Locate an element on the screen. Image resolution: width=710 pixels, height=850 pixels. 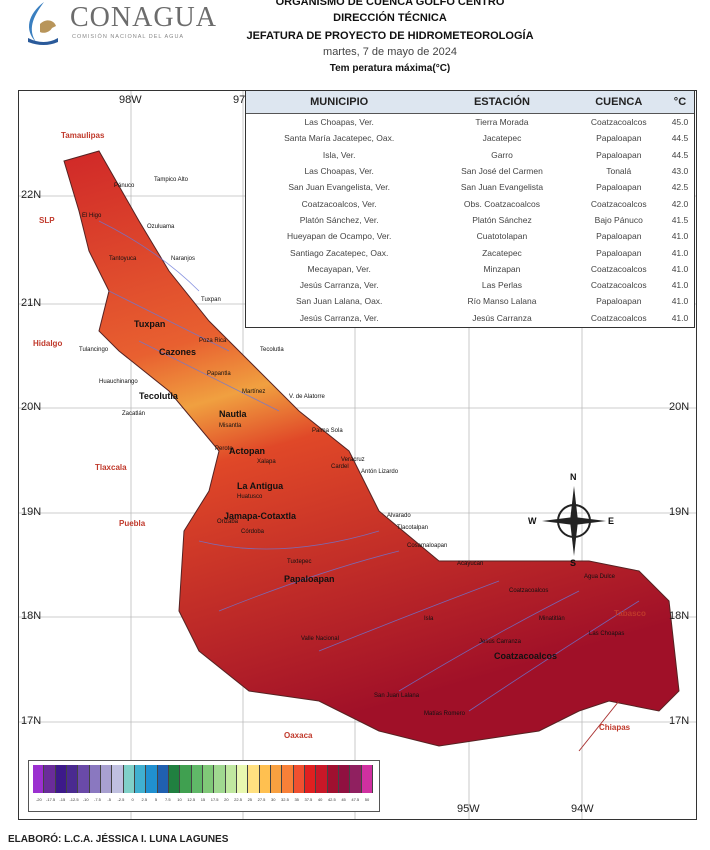
place-label: Xalapa is located at coordinates (266, 462).